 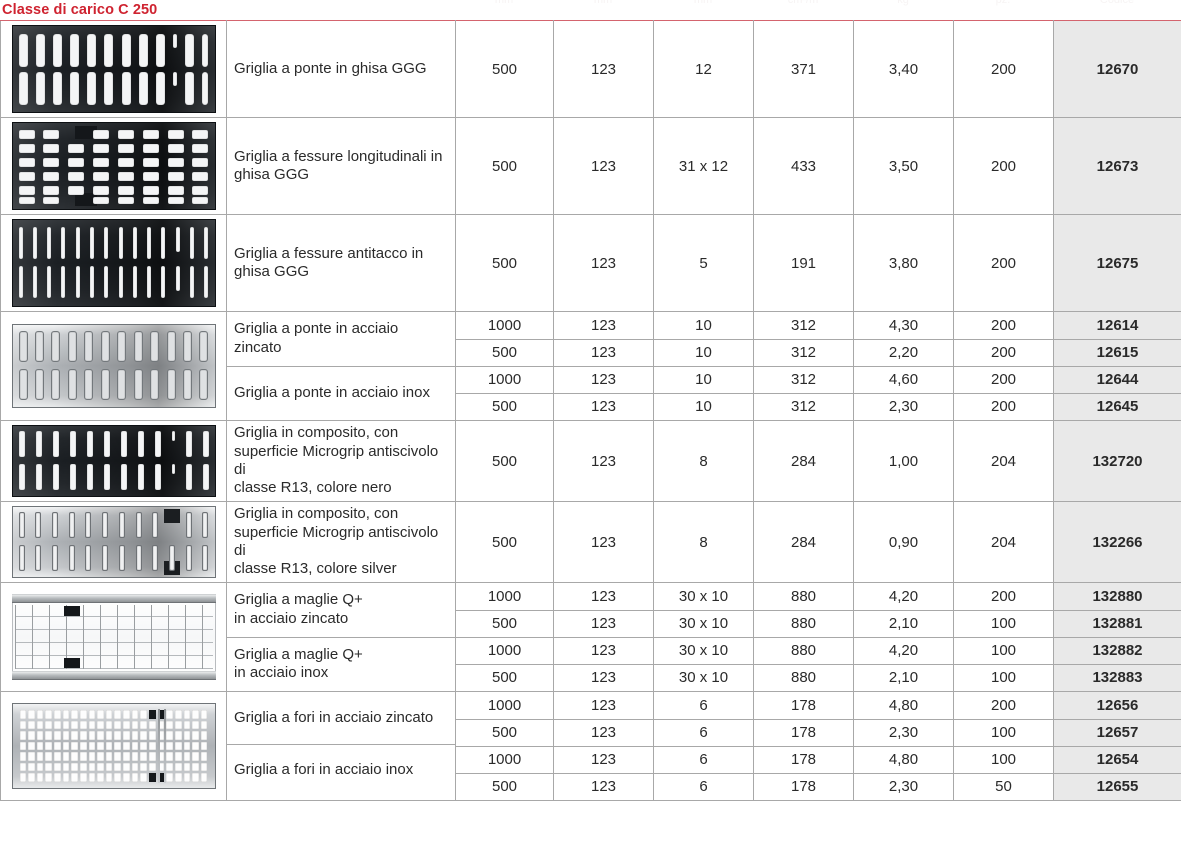 What do you see at coordinates (330, 68) in the screenshot?
I see `description-line: Griglia a ponte in ghisa GGG` at bounding box center [330, 68].